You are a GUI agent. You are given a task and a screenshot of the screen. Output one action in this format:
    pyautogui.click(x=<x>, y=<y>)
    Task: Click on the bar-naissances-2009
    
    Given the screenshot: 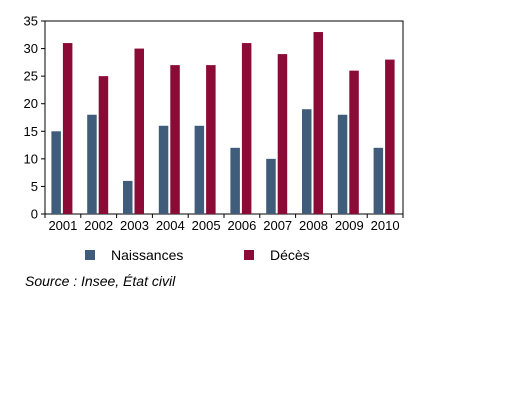 What is the action you would take?
    pyautogui.click(x=342, y=164)
    